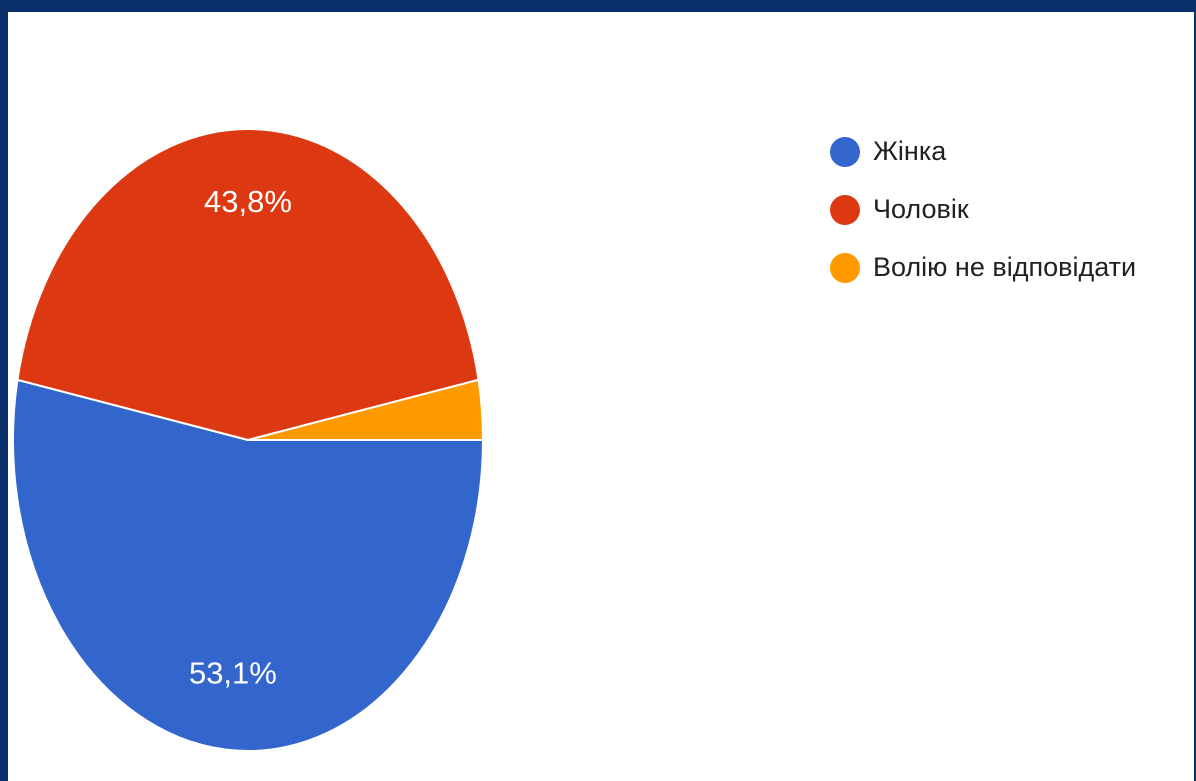 This screenshot has width=1196, height=781. I want to click on legend-label: Жінка, so click(910, 151).